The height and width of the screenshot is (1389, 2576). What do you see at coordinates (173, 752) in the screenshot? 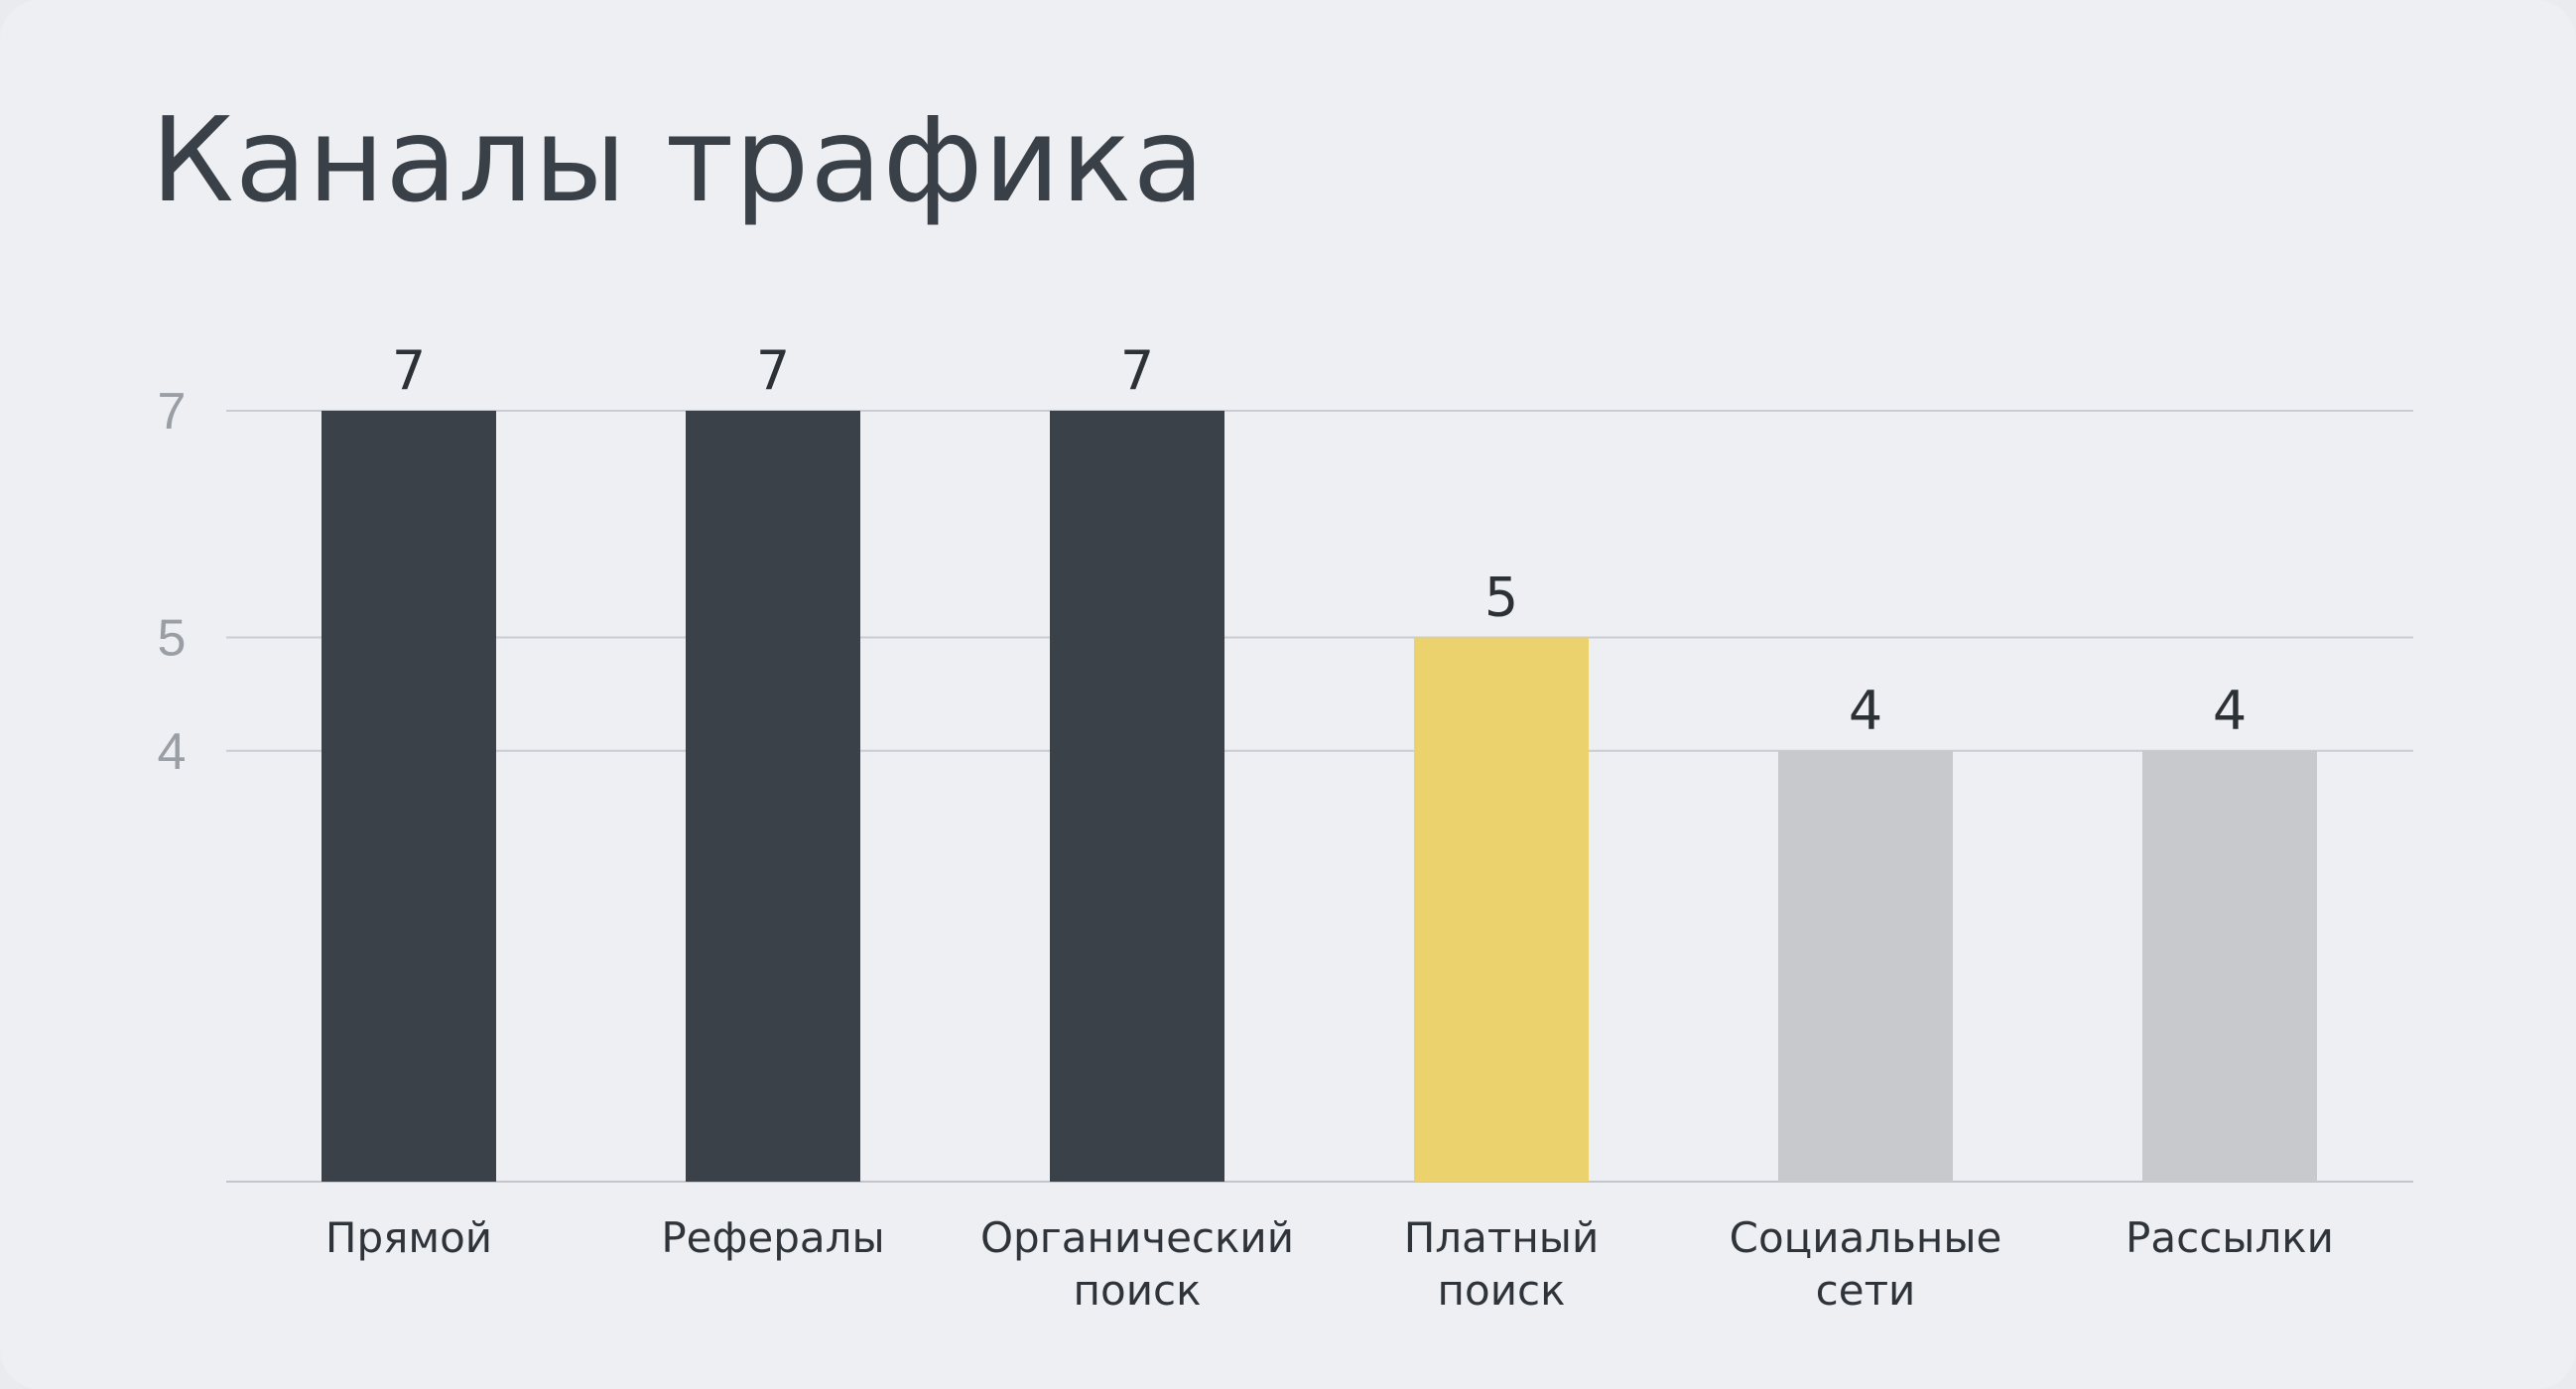
I see `y-tick-label: 4` at bounding box center [173, 752].